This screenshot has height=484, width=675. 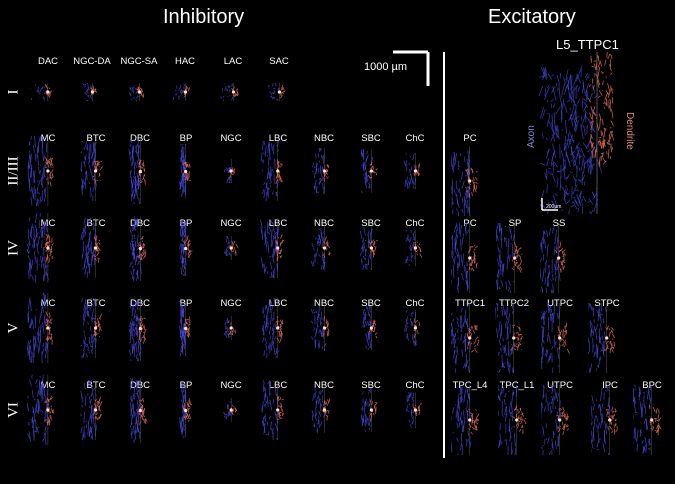 I want to click on scale-bar-label: 1000 µm, so click(x=386, y=67).